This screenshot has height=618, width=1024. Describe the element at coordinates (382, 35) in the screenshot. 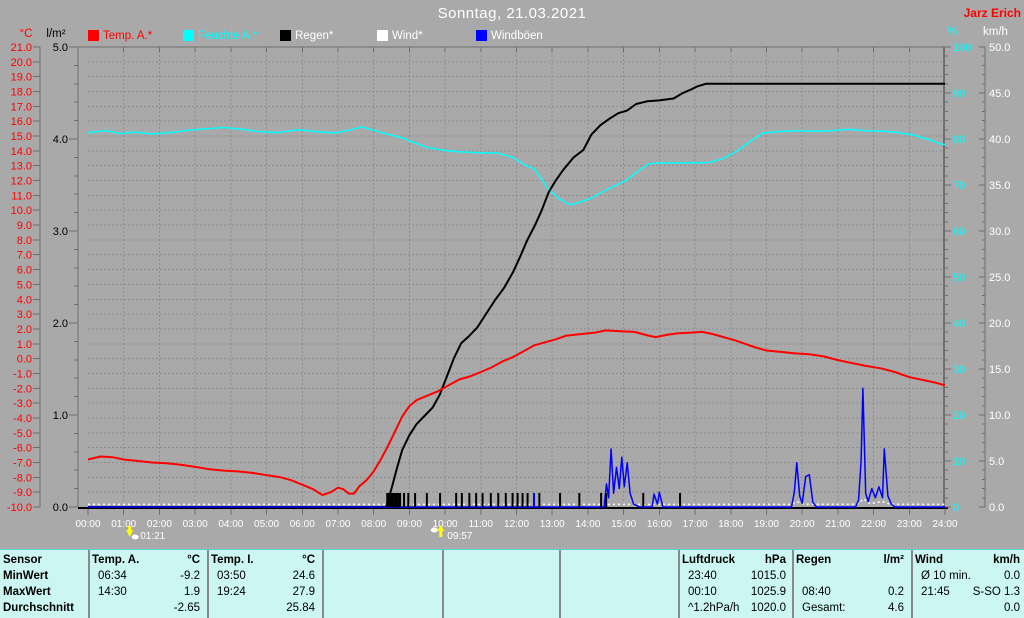

I see `legend-swatch-wind` at that location.